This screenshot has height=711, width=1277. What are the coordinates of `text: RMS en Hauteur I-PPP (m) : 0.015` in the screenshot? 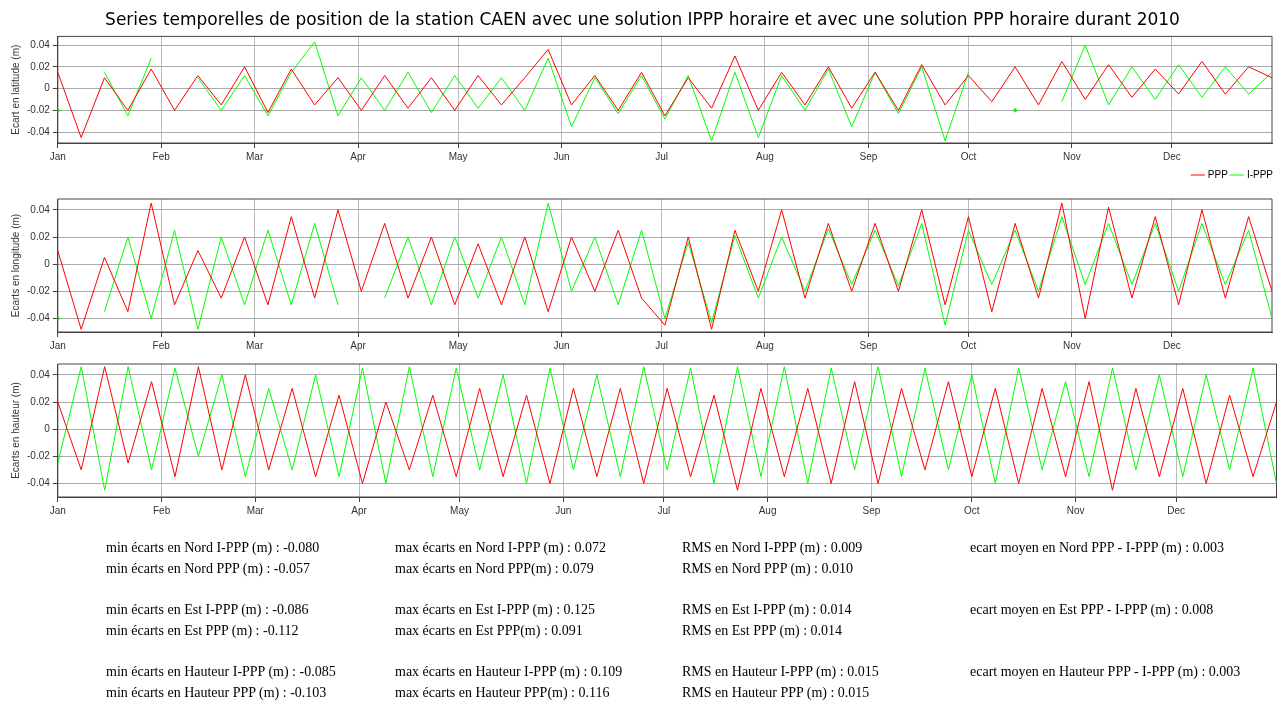 It's located at (780, 672).